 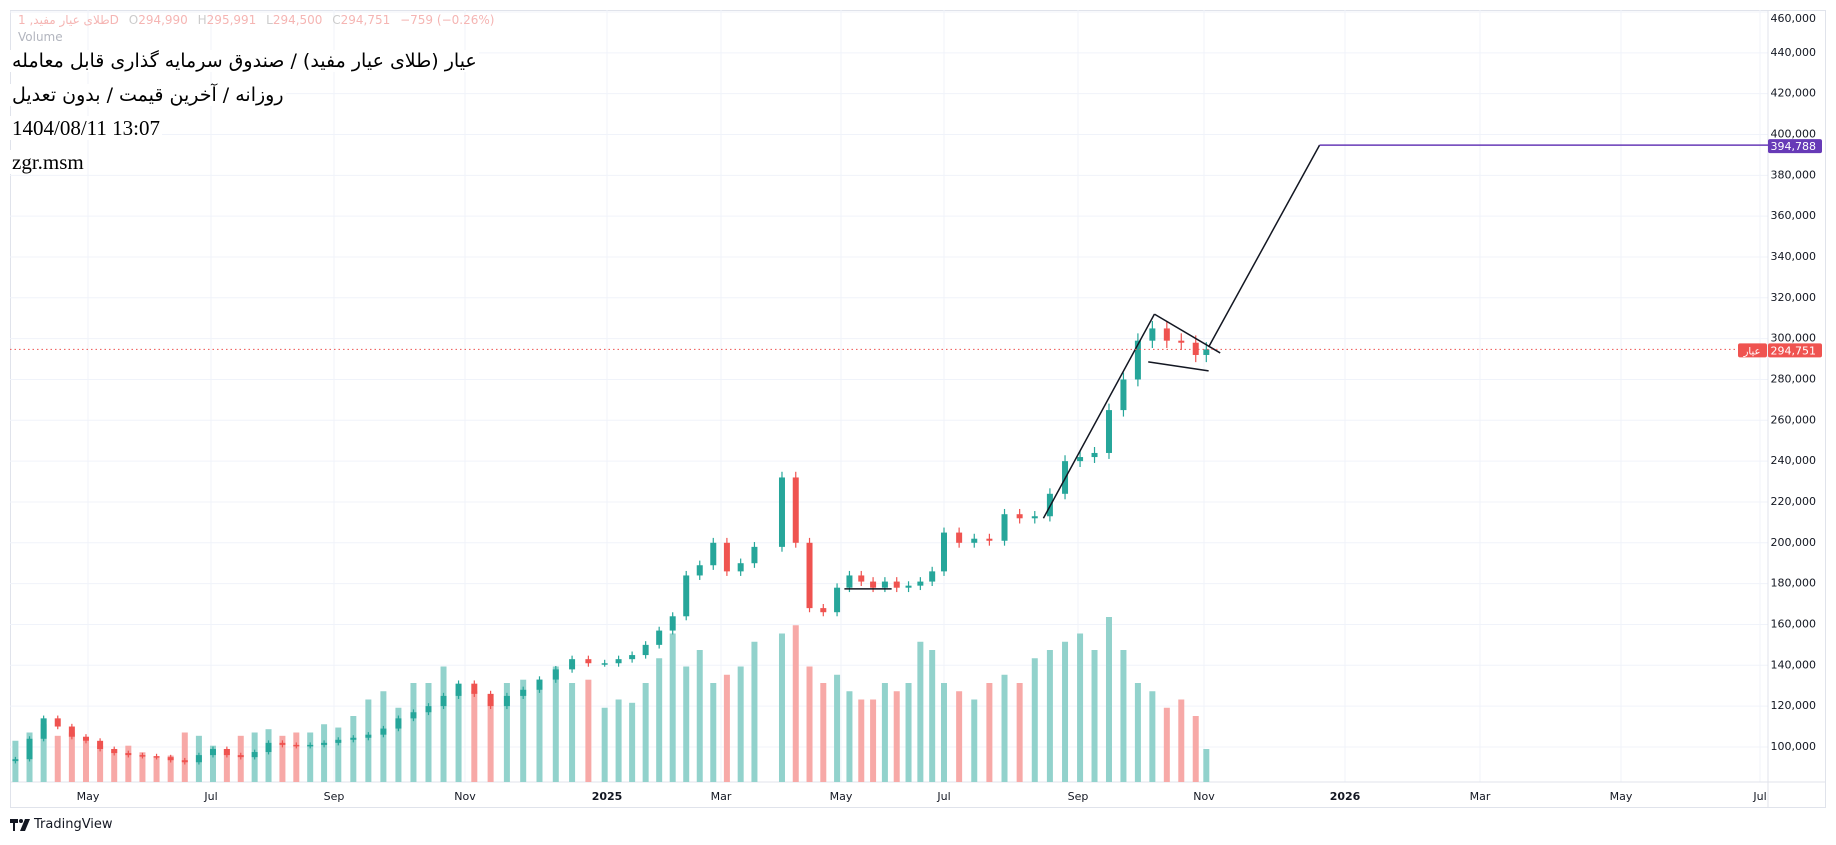 What do you see at coordinates (1794, 146) in the screenshot?
I see `target-price-label: 394,788` at bounding box center [1794, 146].